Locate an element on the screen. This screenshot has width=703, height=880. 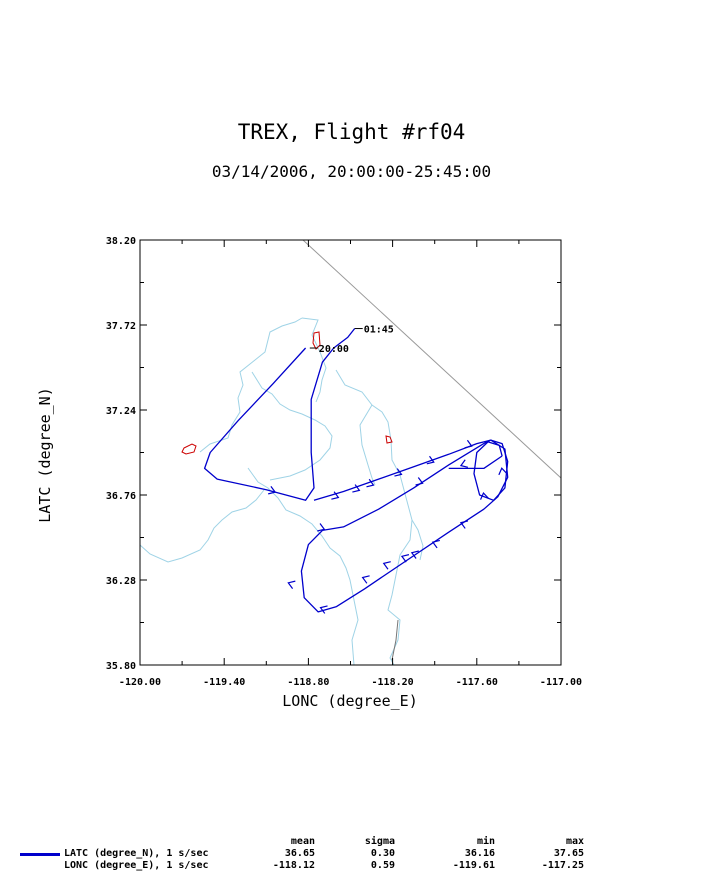
x-tick-label: -119.40 is located at coordinates (224, 682).